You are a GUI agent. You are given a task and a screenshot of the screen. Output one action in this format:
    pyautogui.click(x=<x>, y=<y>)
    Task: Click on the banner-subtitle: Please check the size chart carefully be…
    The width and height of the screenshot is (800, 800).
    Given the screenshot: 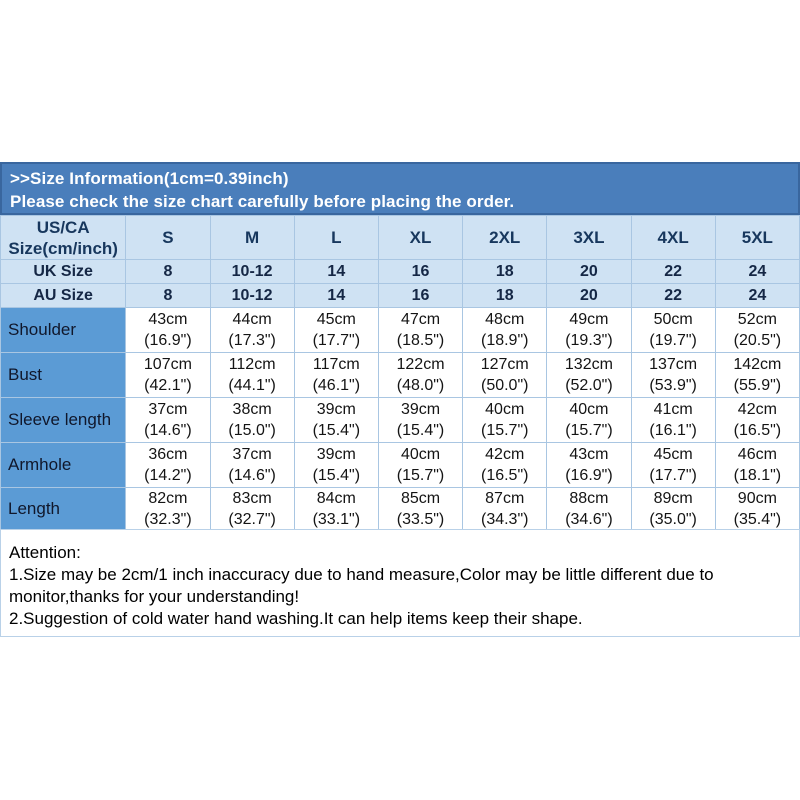 What is the action you would take?
    pyautogui.click(x=262, y=201)
    